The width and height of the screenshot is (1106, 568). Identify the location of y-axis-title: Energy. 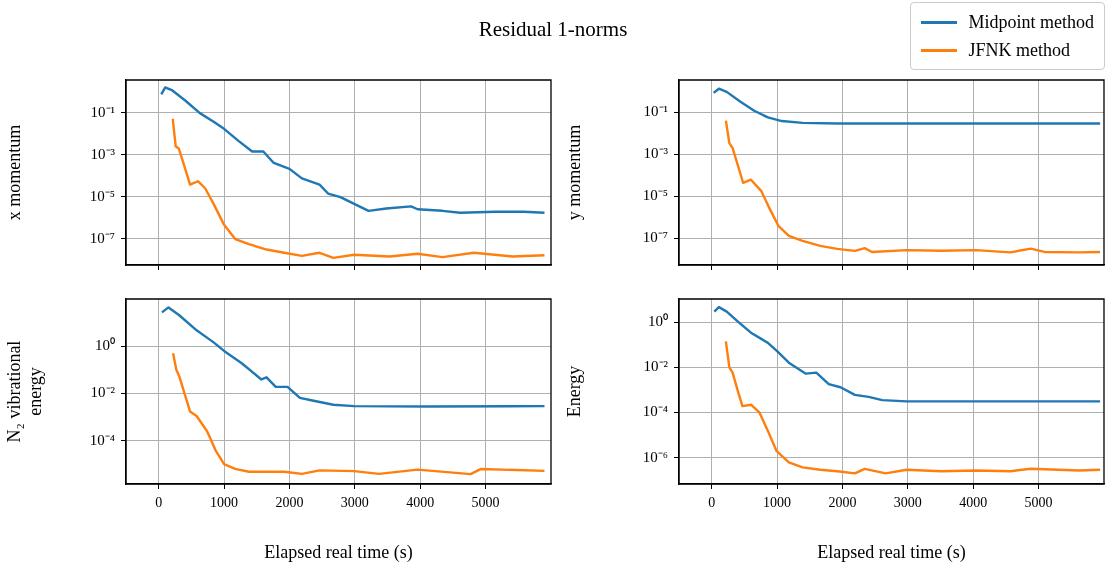
(573, 391).